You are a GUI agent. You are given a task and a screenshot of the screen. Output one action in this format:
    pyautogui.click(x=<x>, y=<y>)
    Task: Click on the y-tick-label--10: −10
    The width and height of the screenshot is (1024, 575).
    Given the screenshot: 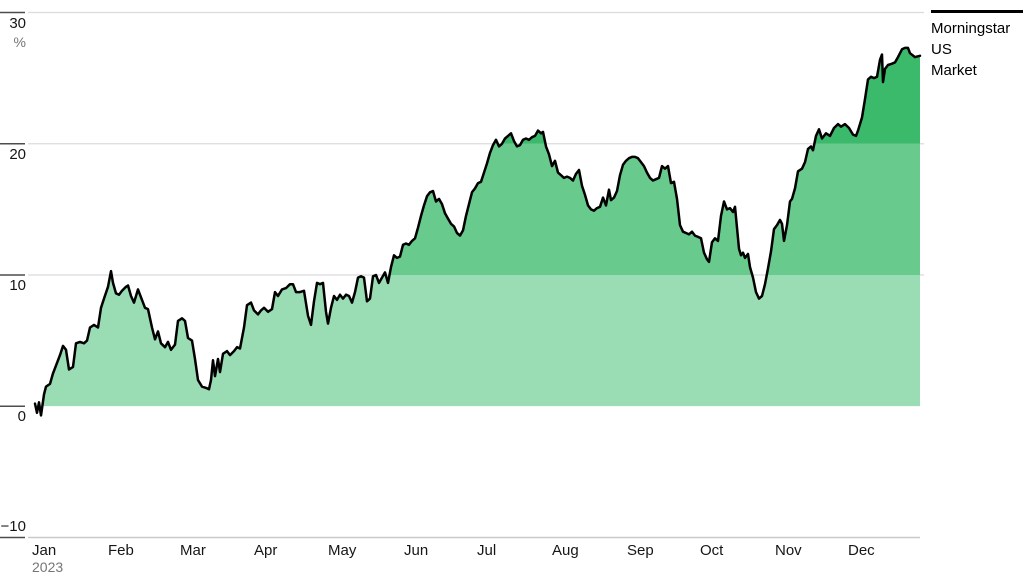 What is the action you would take?
    pyautogui.click(x=13, y=526)
    